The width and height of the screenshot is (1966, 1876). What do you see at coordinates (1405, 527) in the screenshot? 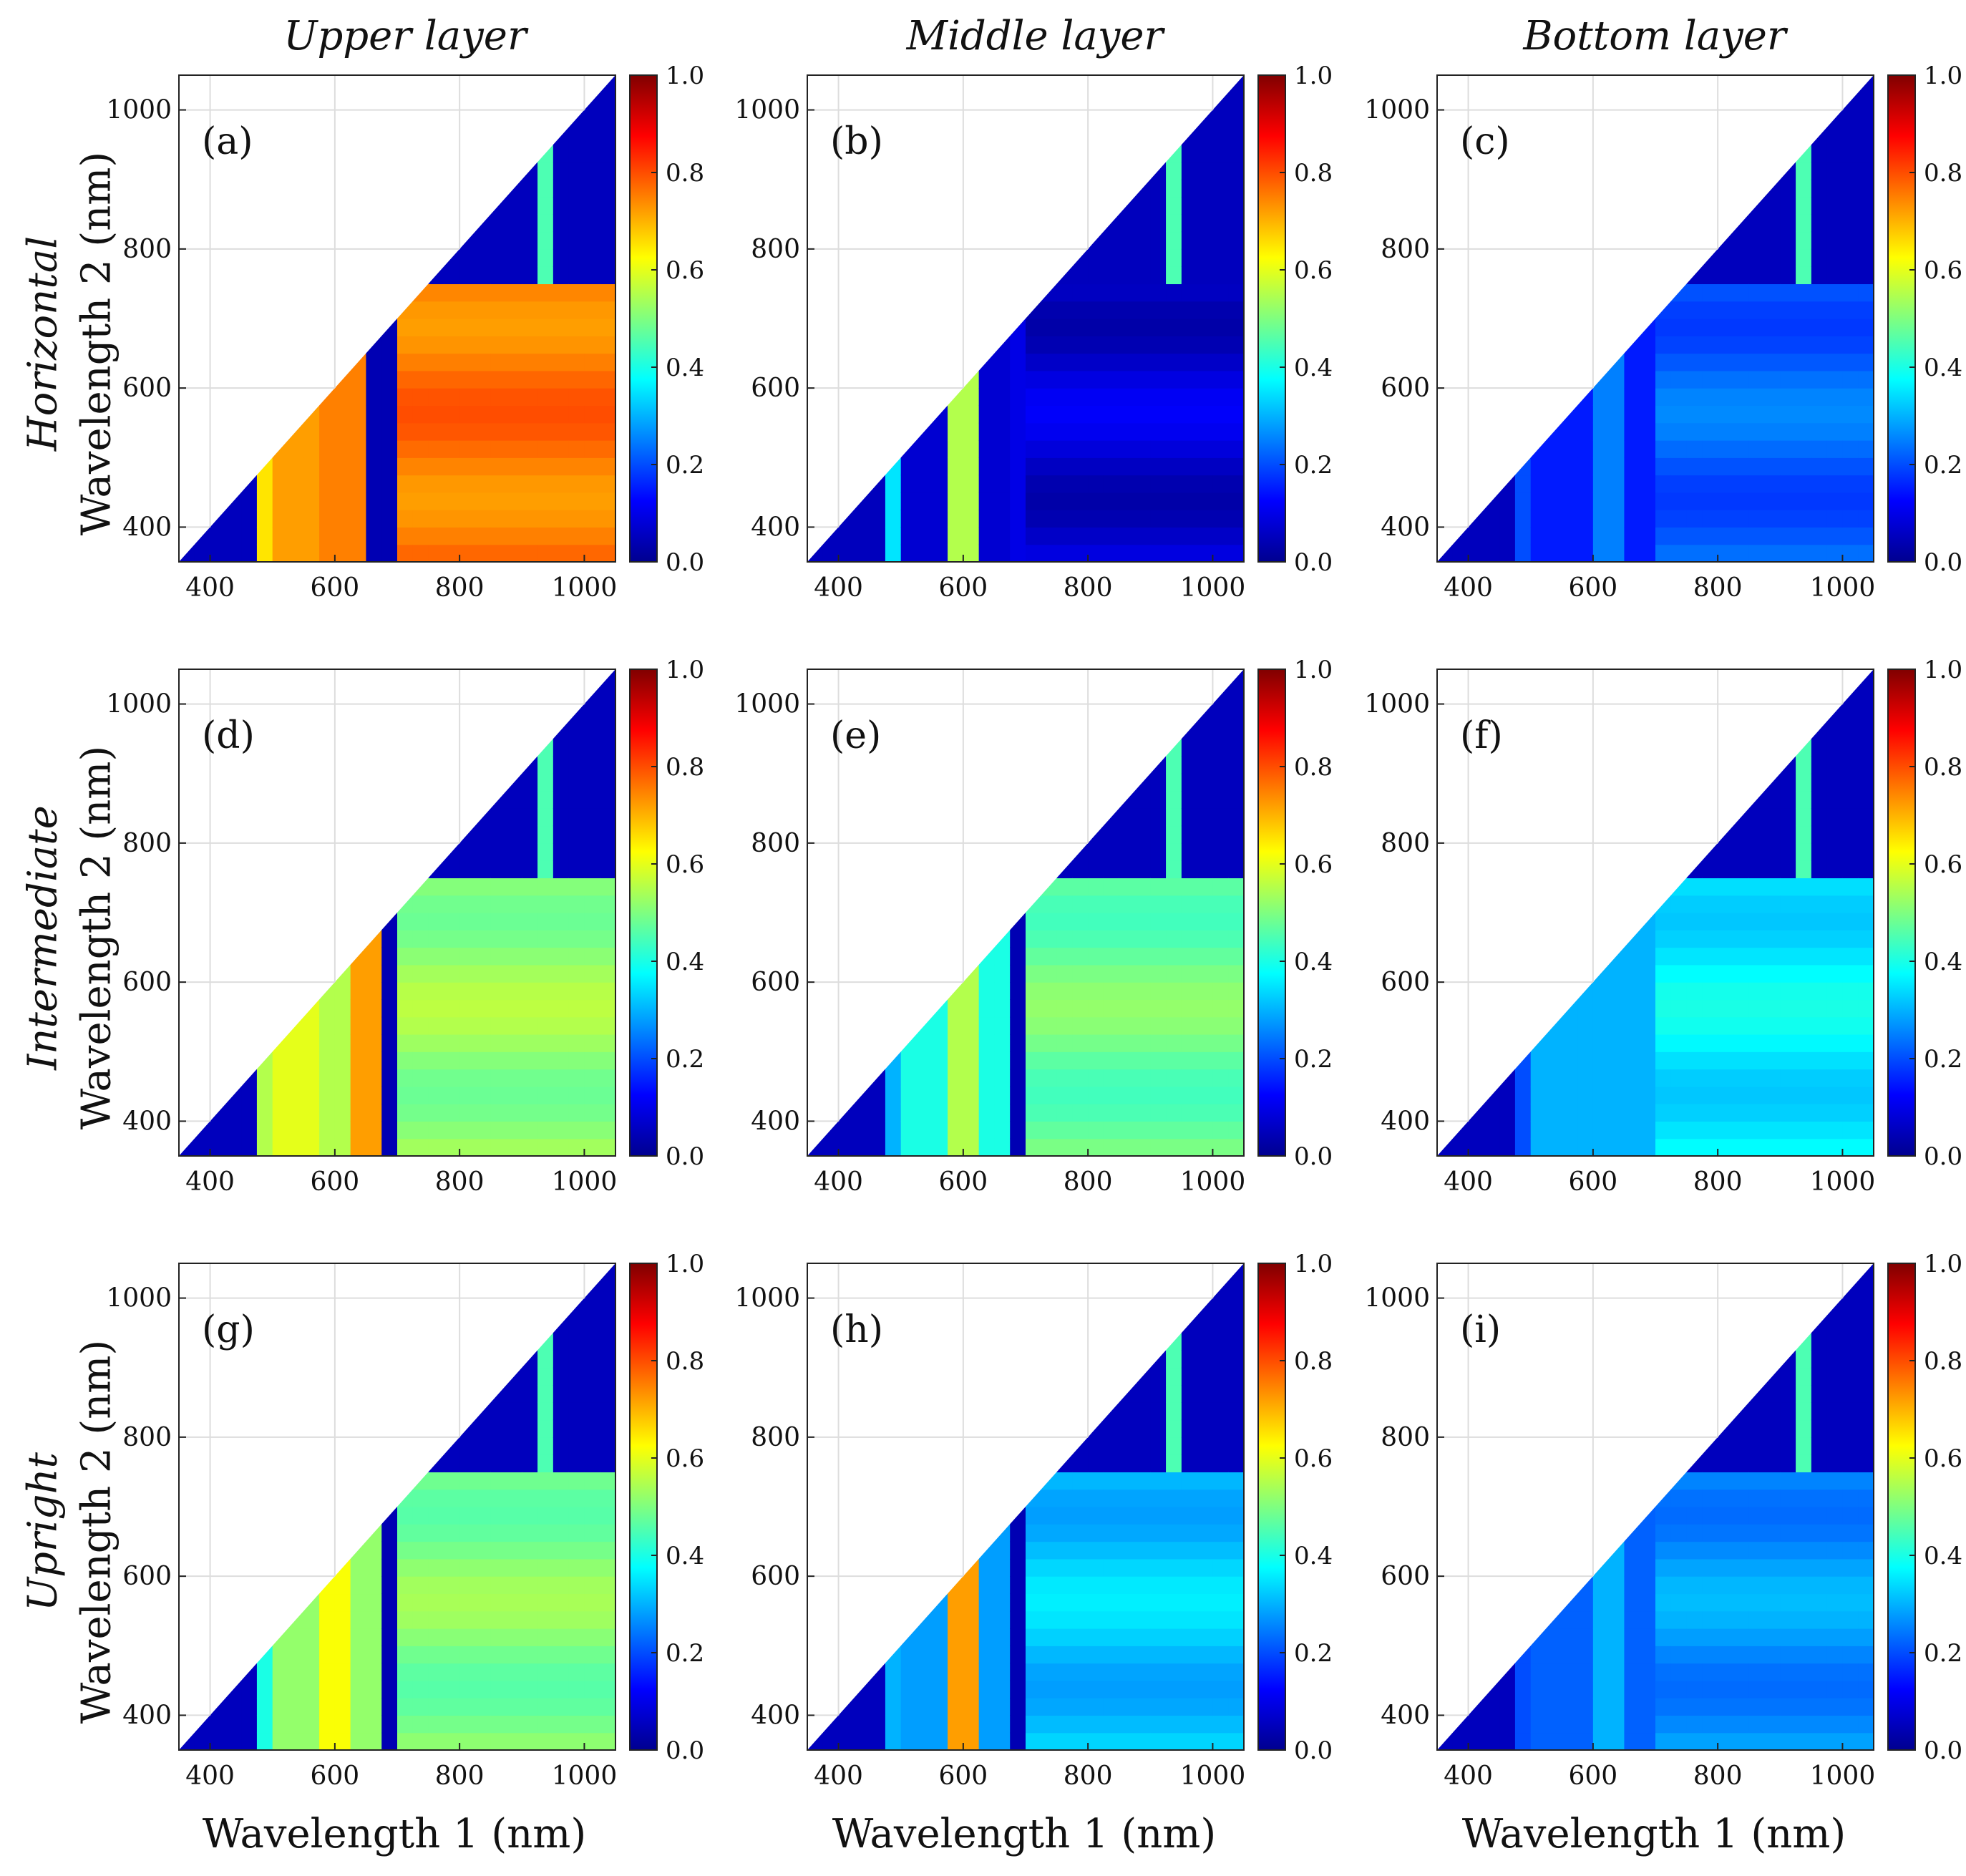
I see `y-tick-label: 400` at bounding box center [1405, 527].